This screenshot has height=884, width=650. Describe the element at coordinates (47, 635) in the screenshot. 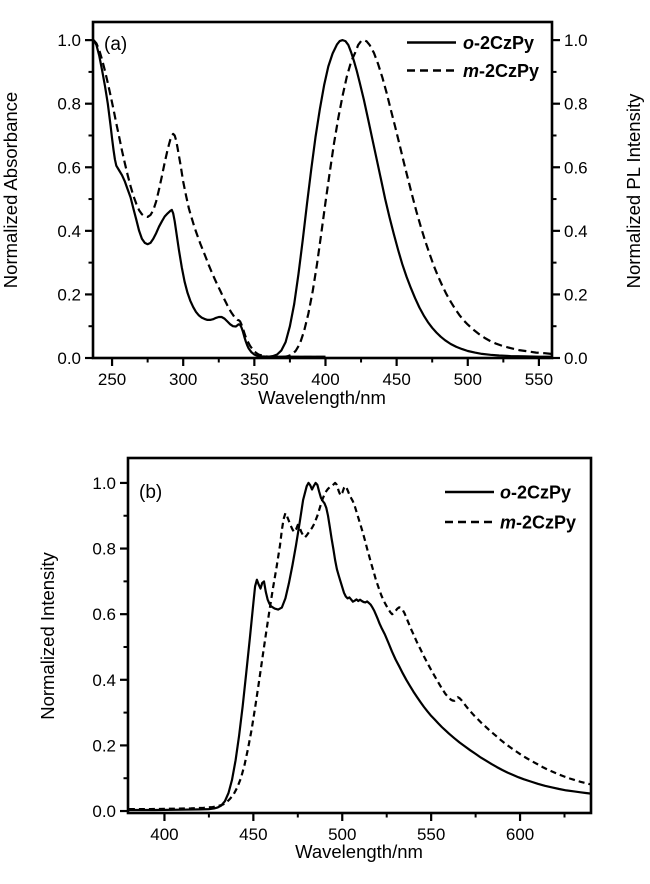

I see `y-axis-title-left: Normalized Intensity` at that location.